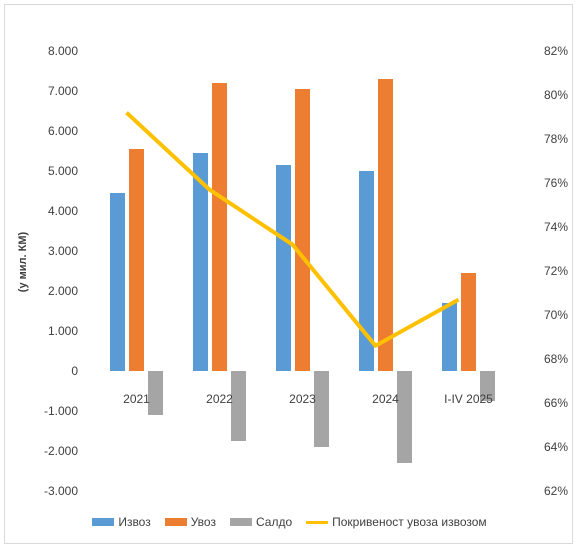  Describe the element at coordinates (556, 183) in the screenshot. I see `y2-tick-label: 76%` at that location.